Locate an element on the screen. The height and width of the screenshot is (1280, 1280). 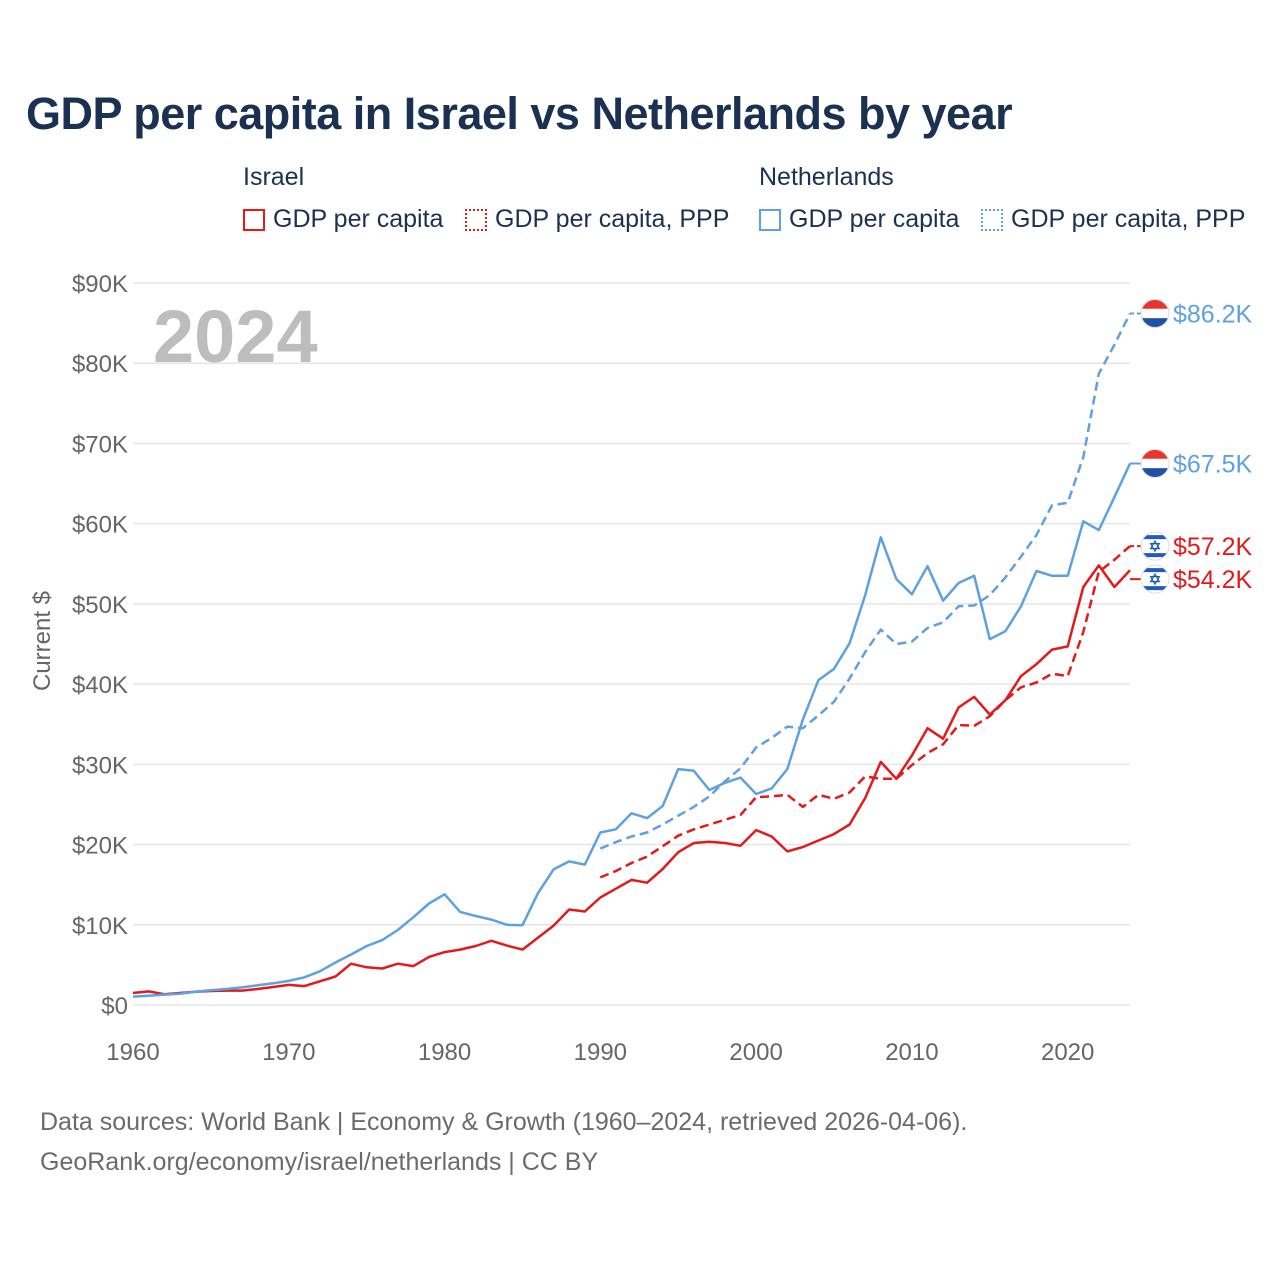
y-tick-label: $60K is located at coordinates (100, 525).